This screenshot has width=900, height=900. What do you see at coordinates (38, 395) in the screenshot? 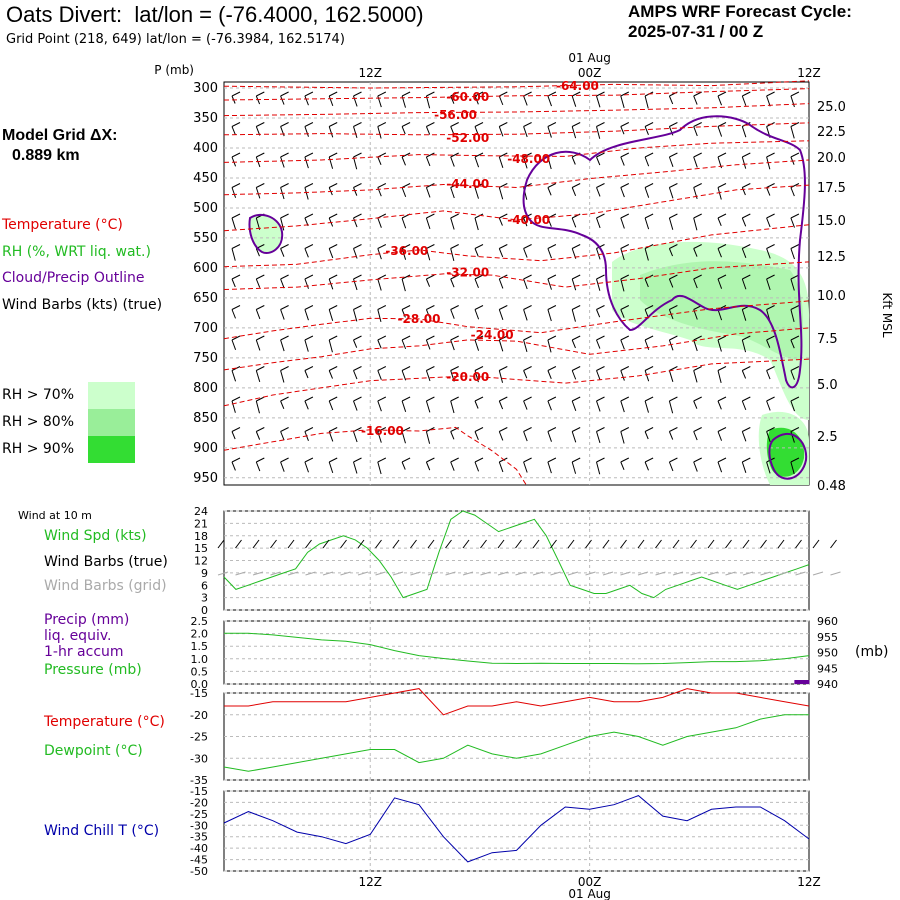
I see `legend-rh70-label: RH > 70%` at bounding box center [38, 395].